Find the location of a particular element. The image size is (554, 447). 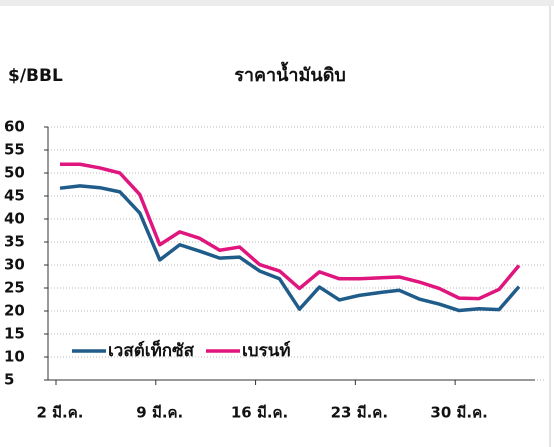

y-tick-label: 30 is located at coordinates (14, 265).